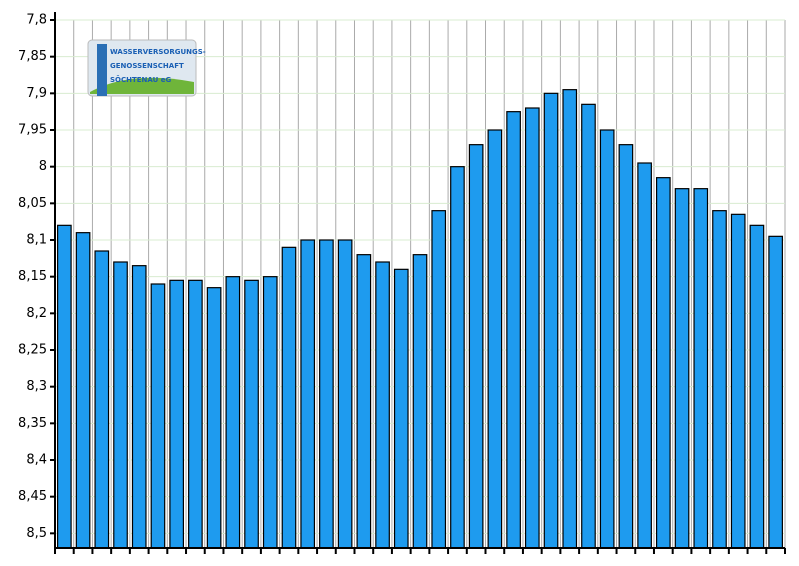 The height and width of the screenshot is (566, 799). I want to click on y-tick-label: 8,4, so click(36, 460).